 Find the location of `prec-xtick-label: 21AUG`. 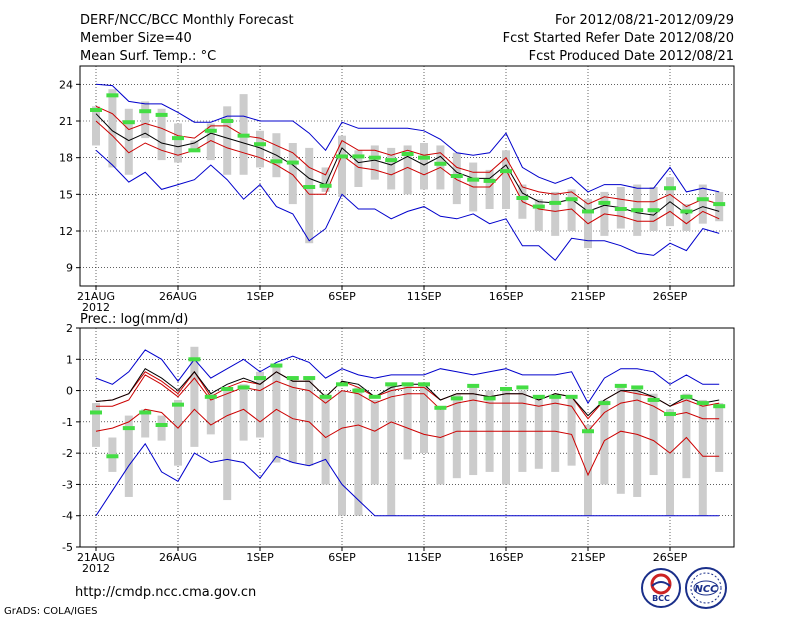

prec-xtick-label: 21AUG is located at coordinates (96, 557).